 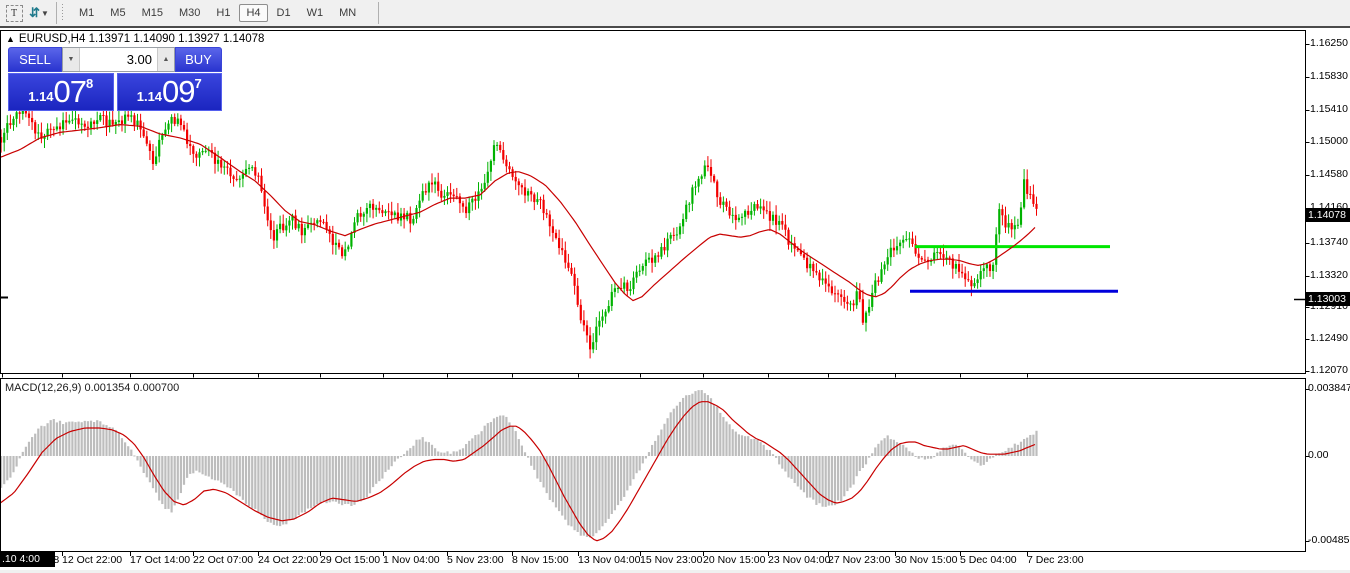 I want to click on time-axis-label: 24 Oct 22:00, so click(x=288, y=560).